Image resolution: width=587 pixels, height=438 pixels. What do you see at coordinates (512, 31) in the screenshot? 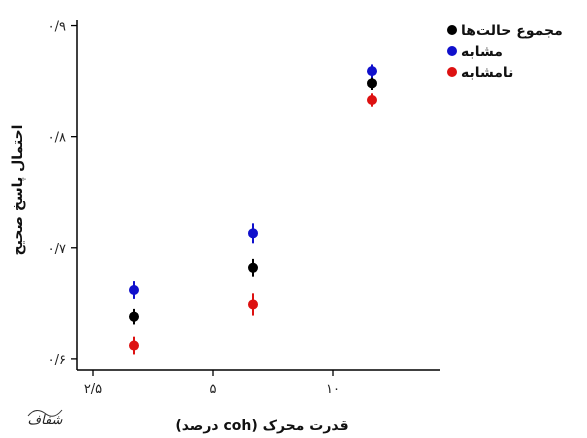
I see `legend-label-0: مجموع حالت‌ها` at bounding box center [512, 31].